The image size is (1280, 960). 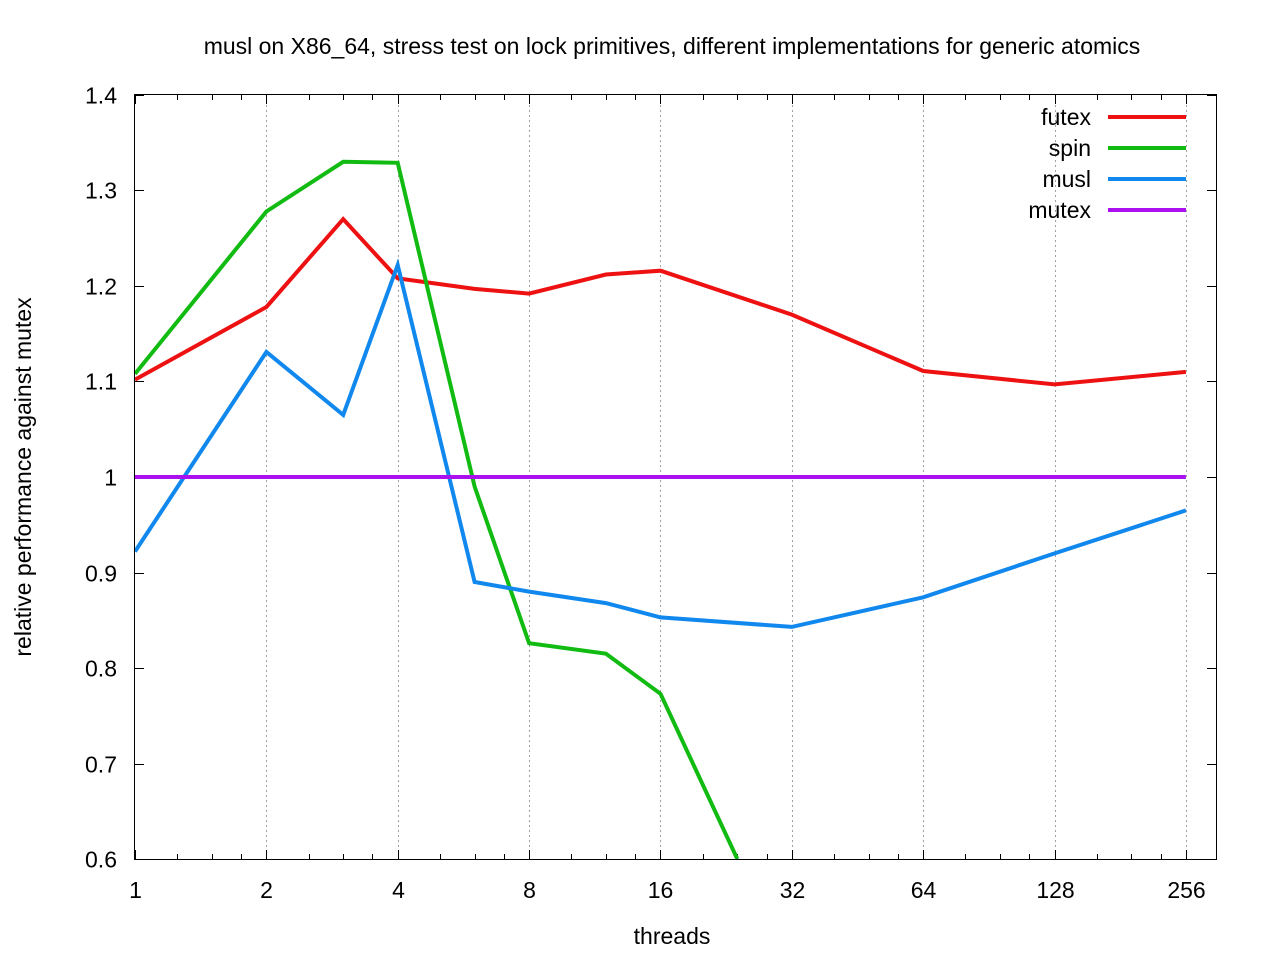 I want to click on y-tick-label: 0.9, so click(x=101, y=574).